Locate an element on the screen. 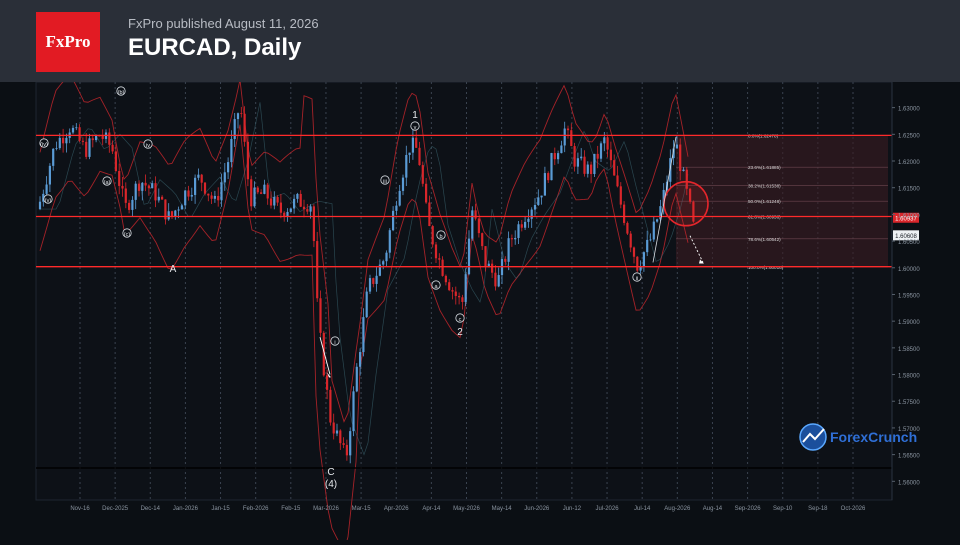  y-tick-label: 1.57000 is located at coordinates (909, 430).